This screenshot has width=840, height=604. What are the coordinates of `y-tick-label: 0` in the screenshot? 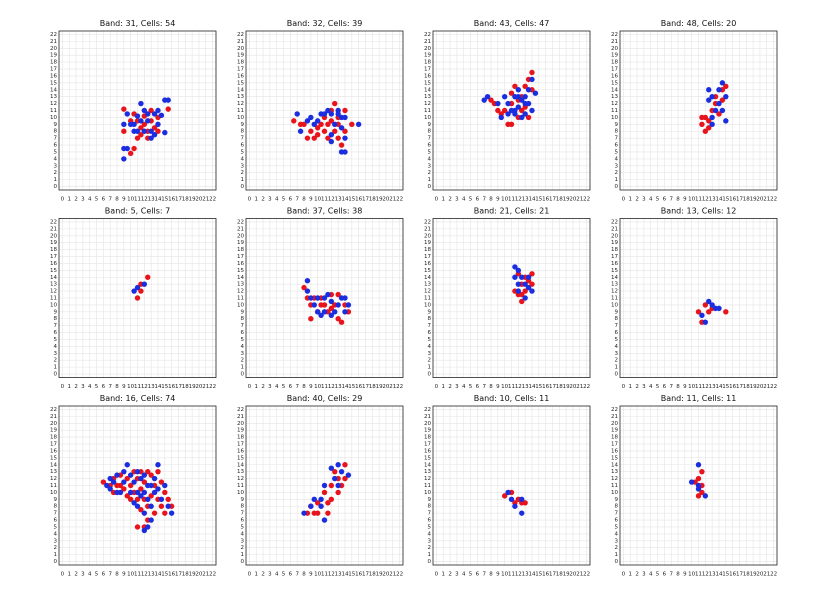 It's located at (617, 187).